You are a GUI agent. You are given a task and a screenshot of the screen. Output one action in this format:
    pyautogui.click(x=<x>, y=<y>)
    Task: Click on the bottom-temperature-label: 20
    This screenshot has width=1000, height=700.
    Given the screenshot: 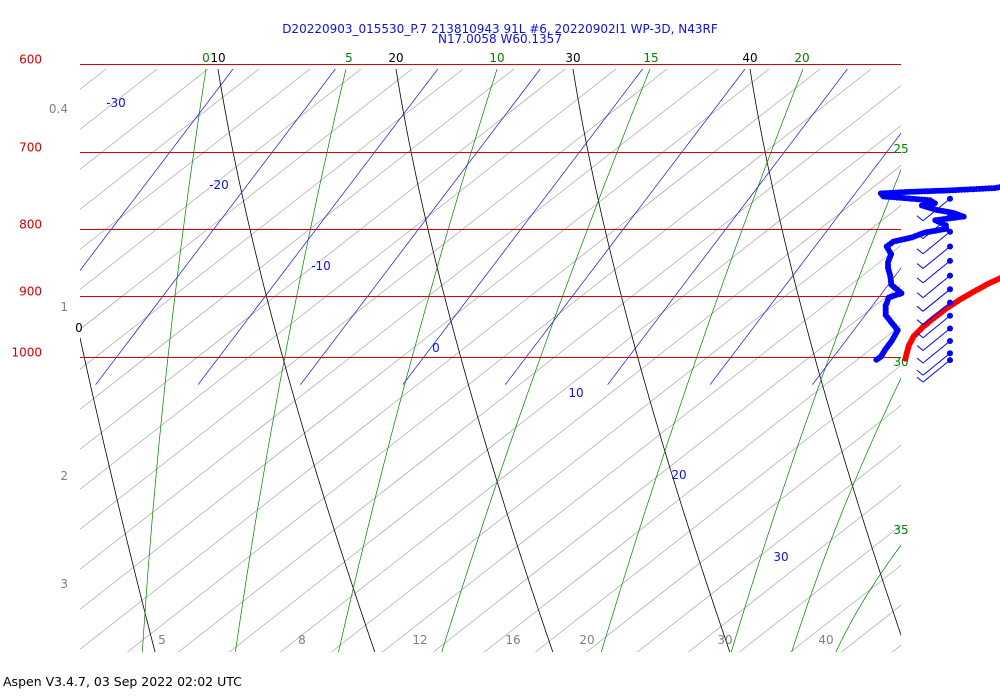 What is the action you would take?
    pyautogui.click(x=586, y=640)
    